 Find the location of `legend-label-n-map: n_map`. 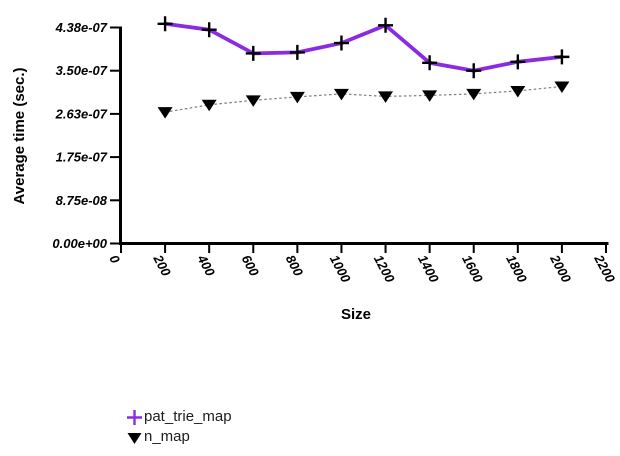

legend-label-n-map: n_map is located at coordinates (167, 436).